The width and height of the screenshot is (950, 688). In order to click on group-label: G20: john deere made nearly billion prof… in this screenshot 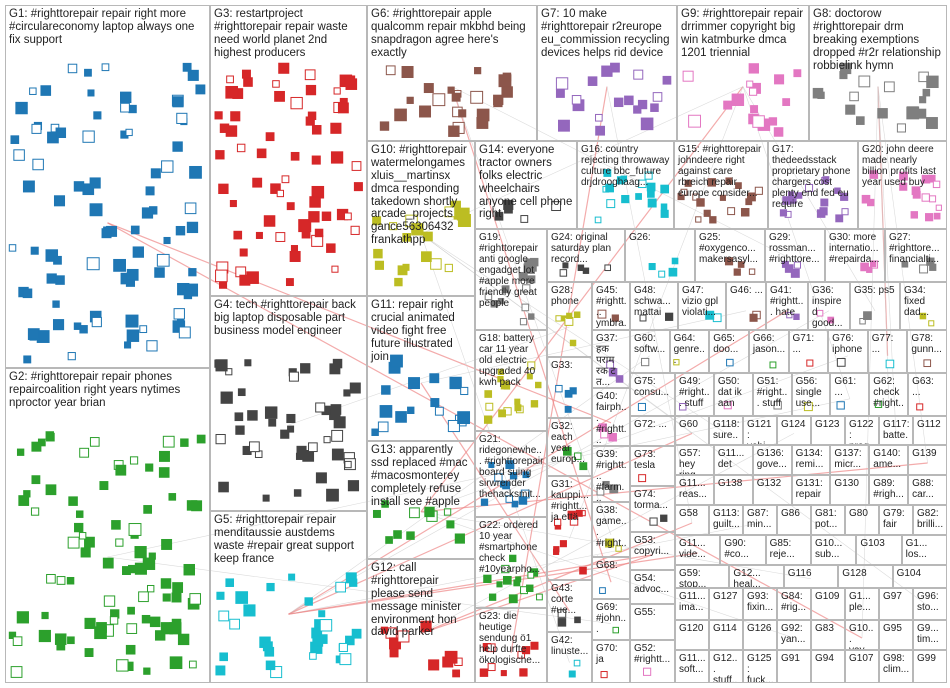, I will do `click(899, 166)`.